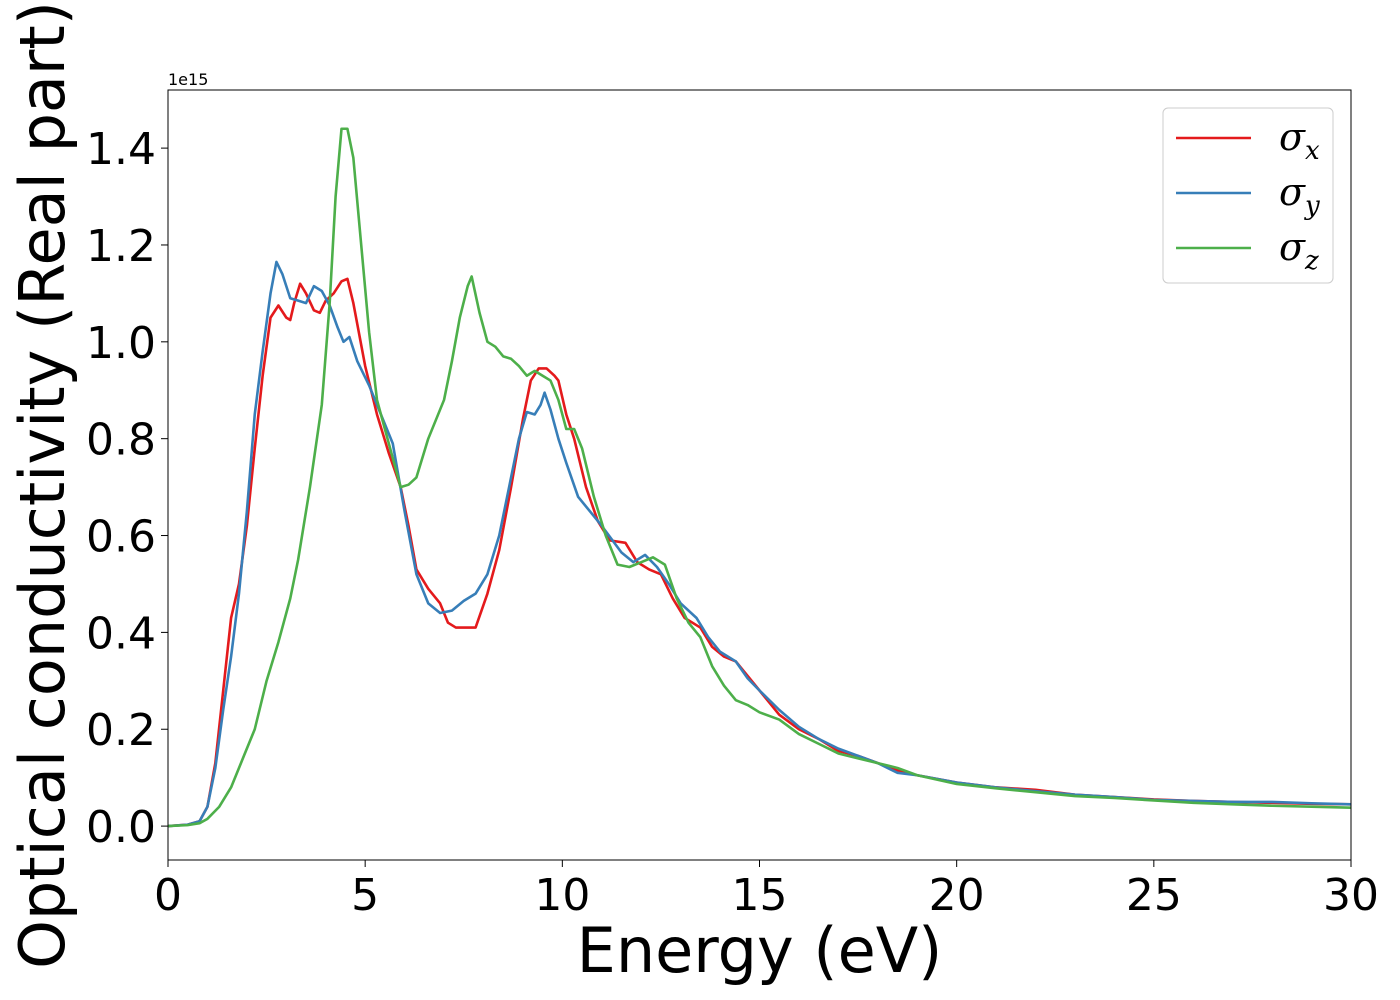 The height and width of the screenshot is (1000, 1400). I want to click on x-tick-label: 5, so click(365, 895).